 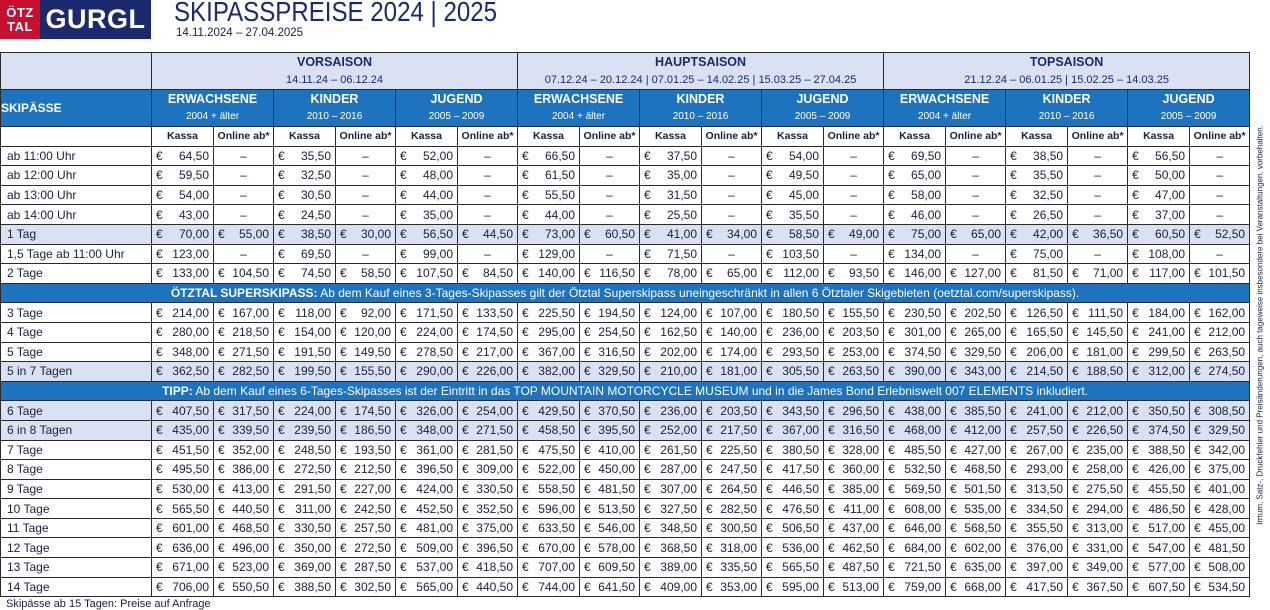 I want to click on price-cell: €352,50, so click(x=487, y=508).